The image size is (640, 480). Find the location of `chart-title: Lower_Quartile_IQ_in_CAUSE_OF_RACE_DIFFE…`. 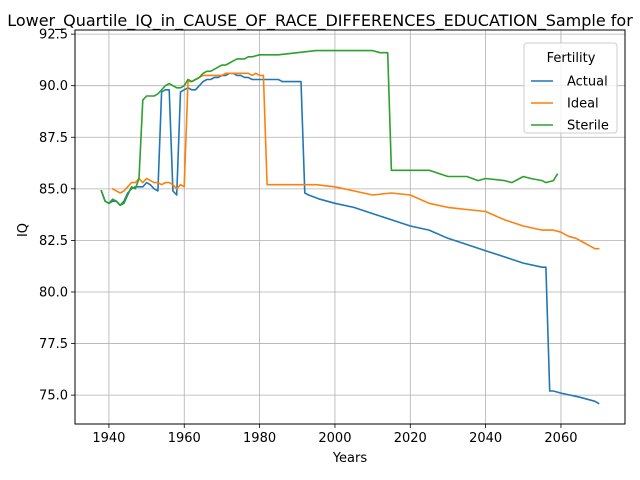

chart-title: Lower_Quartile_IQ_in_CAUSE_OF_RACE_DIFFE… is located at coordinates (320, 21).